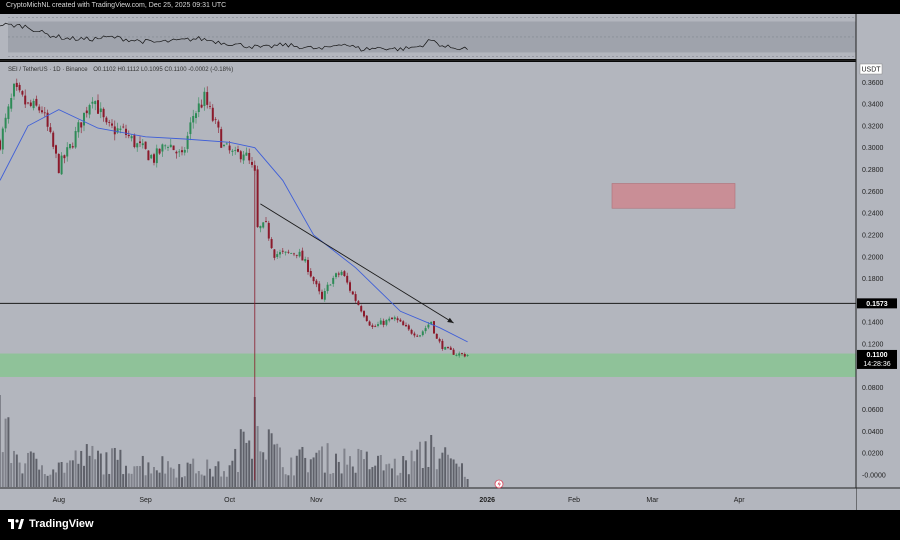  What do you see at coordinates (873, 148) in the screenshot?
I see `price-tick-label: 0.3000` at bounding box center [873, 148].